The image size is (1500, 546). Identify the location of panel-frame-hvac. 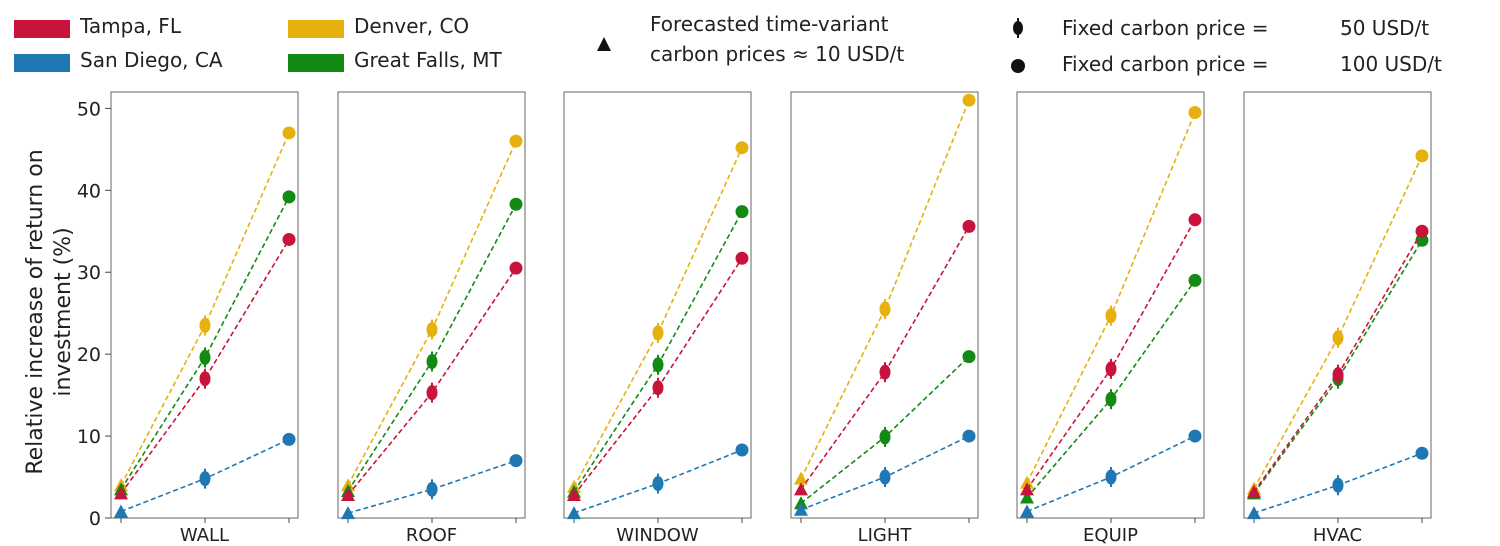
(1337, 305).